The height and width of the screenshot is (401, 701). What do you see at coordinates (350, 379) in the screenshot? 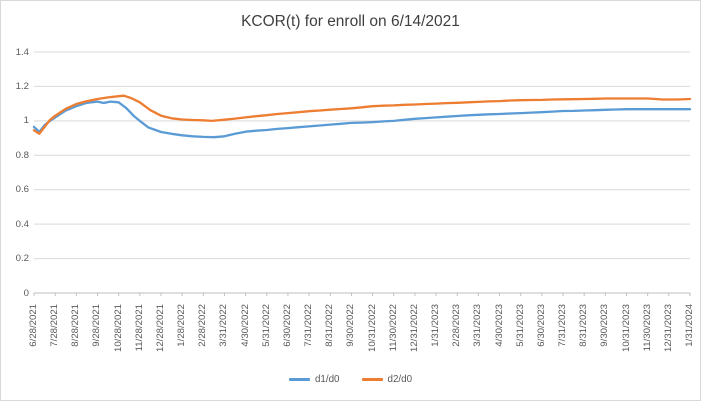
I see `legend: d1/d0 d2/d0` at bounding box center [350, 379].